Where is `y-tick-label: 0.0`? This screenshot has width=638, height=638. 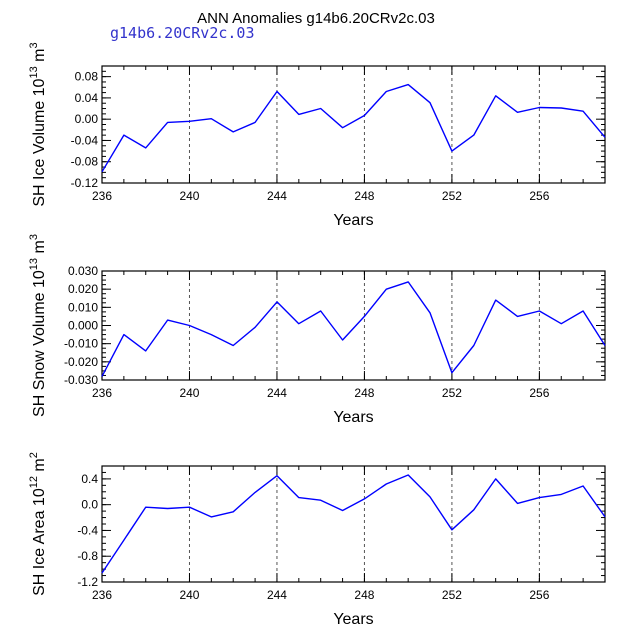 y-tick-label: 0.0 is located at coordinates (89, 505).